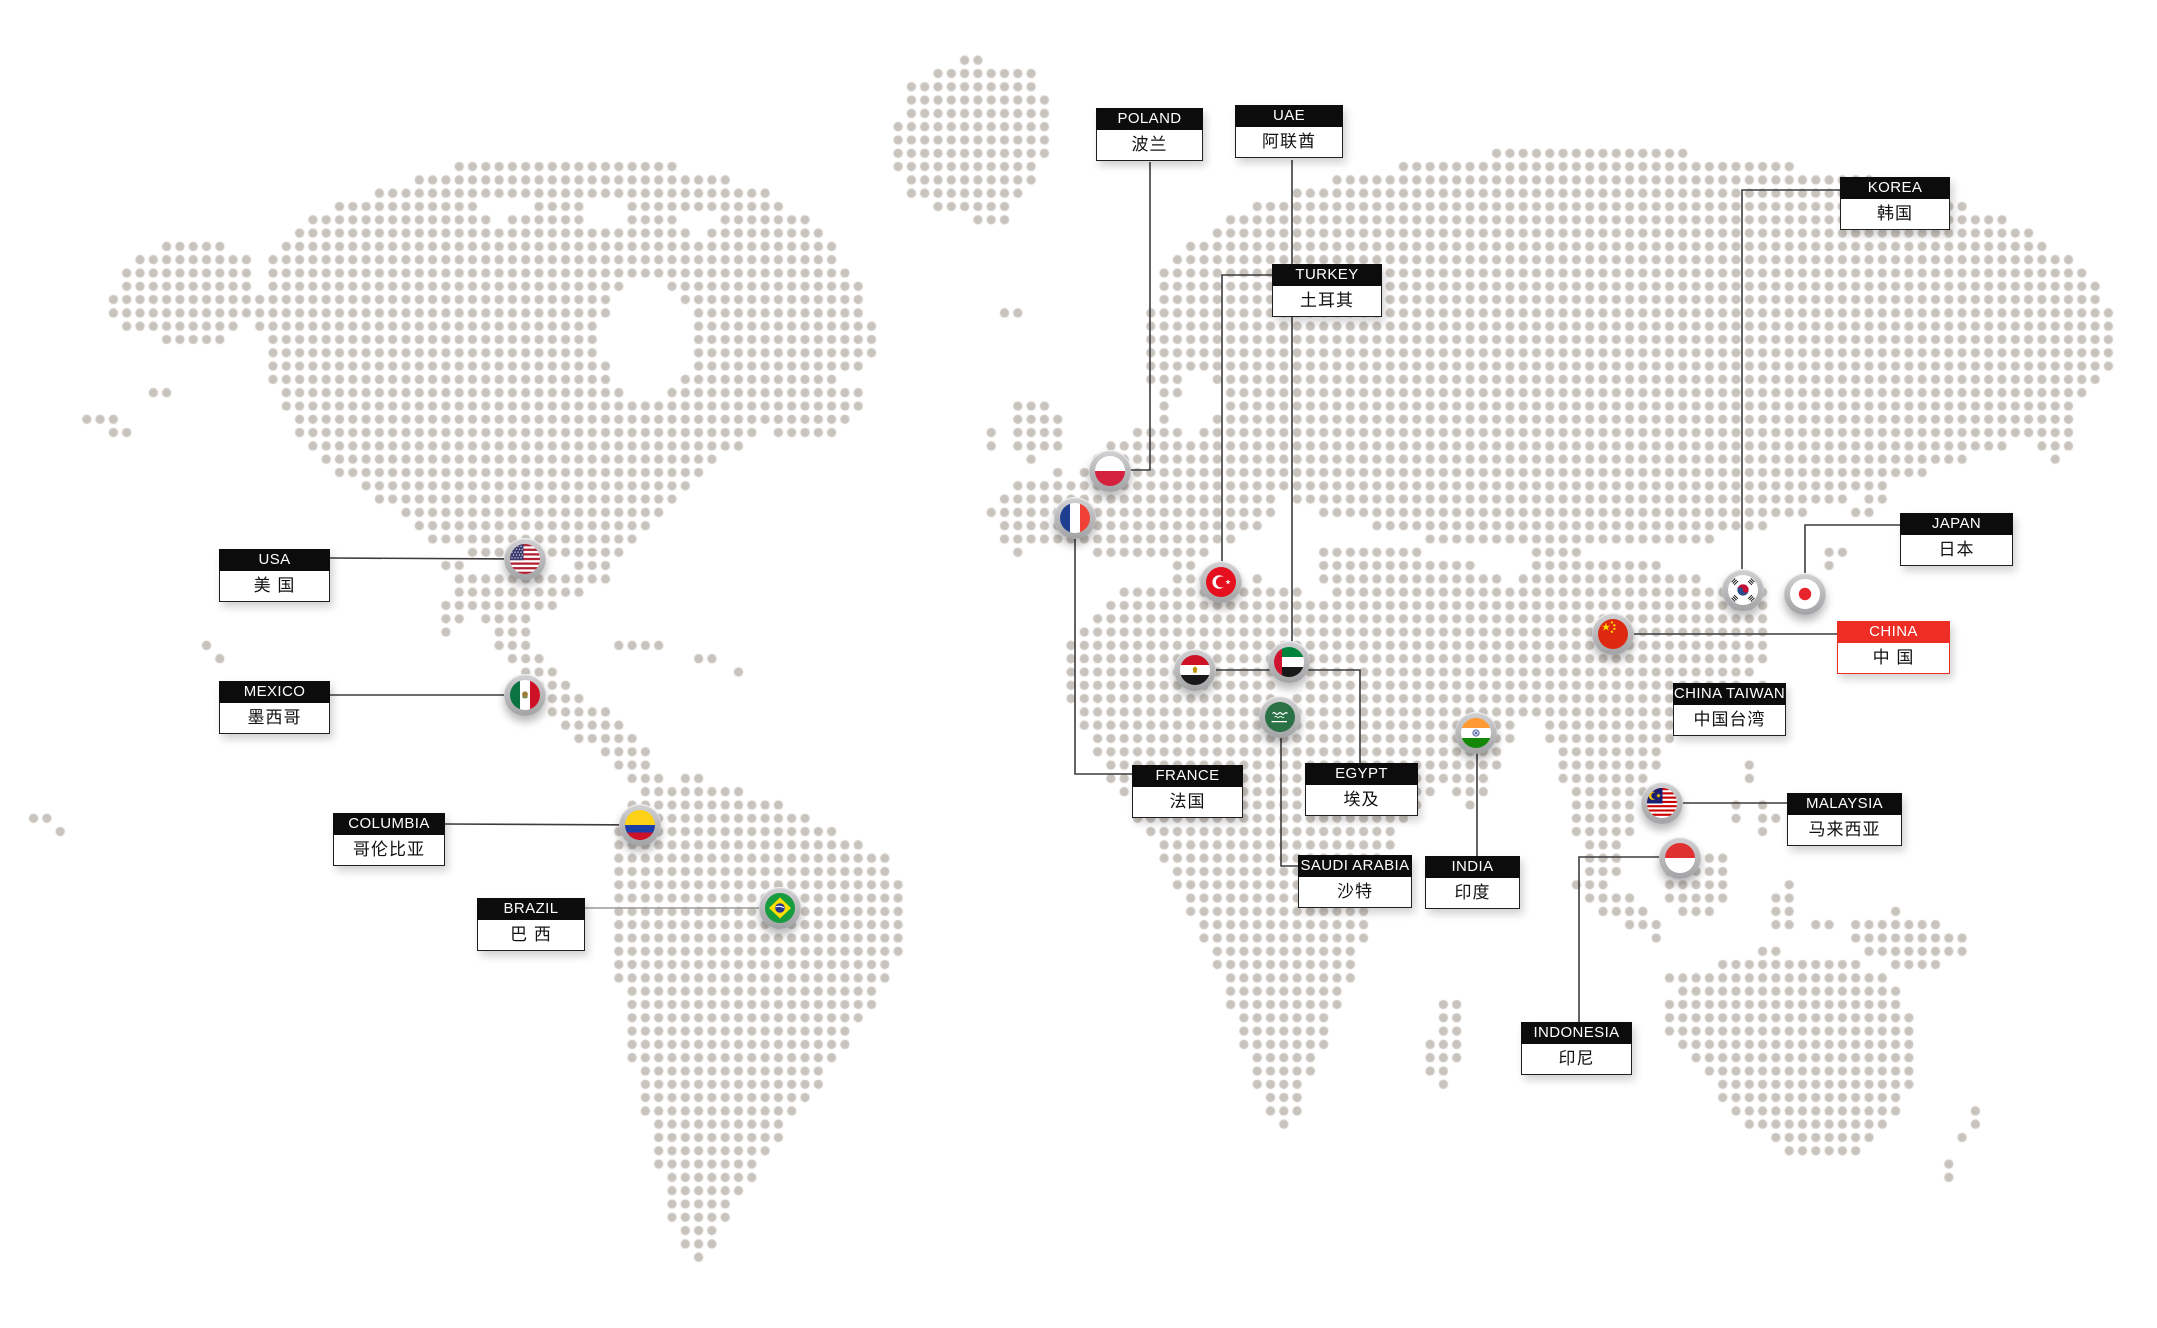 Image resolution: width=2157 pixels, height=1328 pixels. Describe the element at coordinates (1361, 774) in the screenshot. I see `country-name-en: EGYPT` at that location.